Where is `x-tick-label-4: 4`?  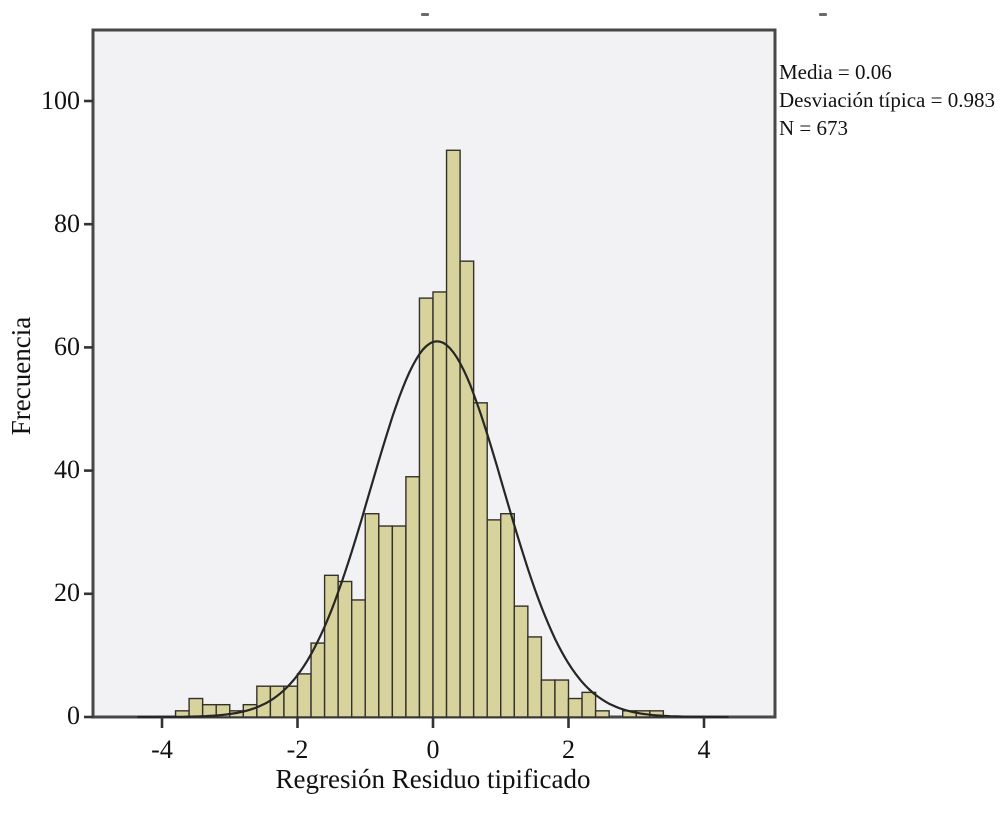
x-tick-label-4: 4 is located at coordinates (704, 749).